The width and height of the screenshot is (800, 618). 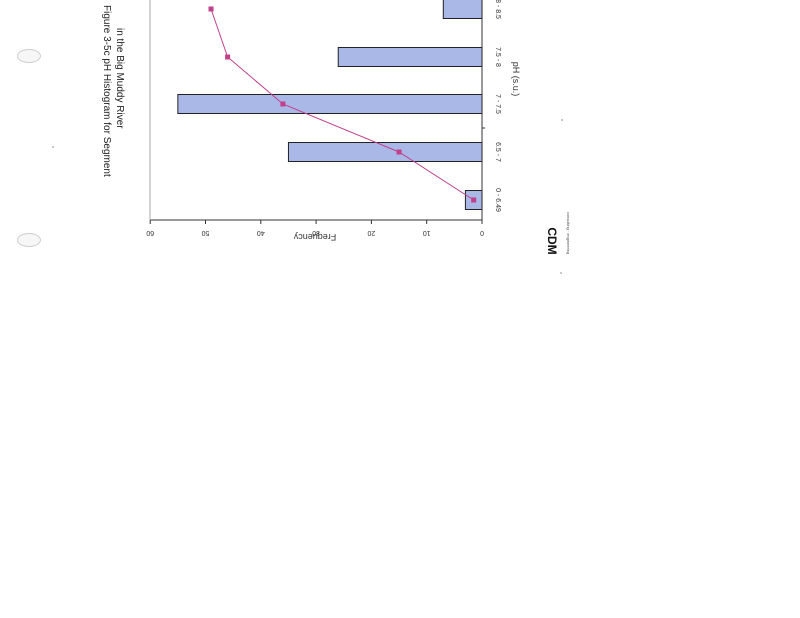 What do you see at coordinates (568, 233) in the screenshot?
I see `logo-tagline: consulting · engineering` at bounding box center [568, 233].